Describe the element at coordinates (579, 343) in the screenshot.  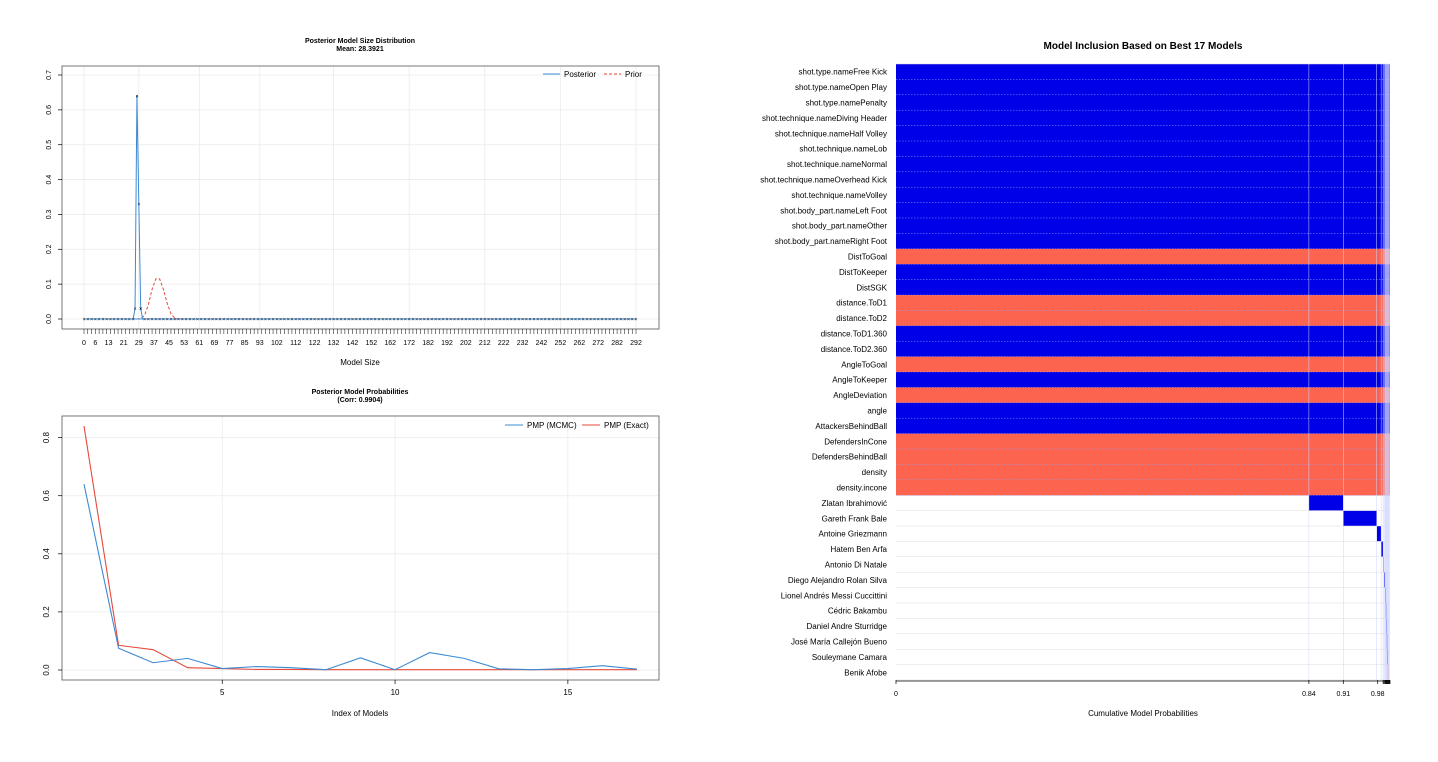
I see `chart1-x-tick-label: 262` at that location.